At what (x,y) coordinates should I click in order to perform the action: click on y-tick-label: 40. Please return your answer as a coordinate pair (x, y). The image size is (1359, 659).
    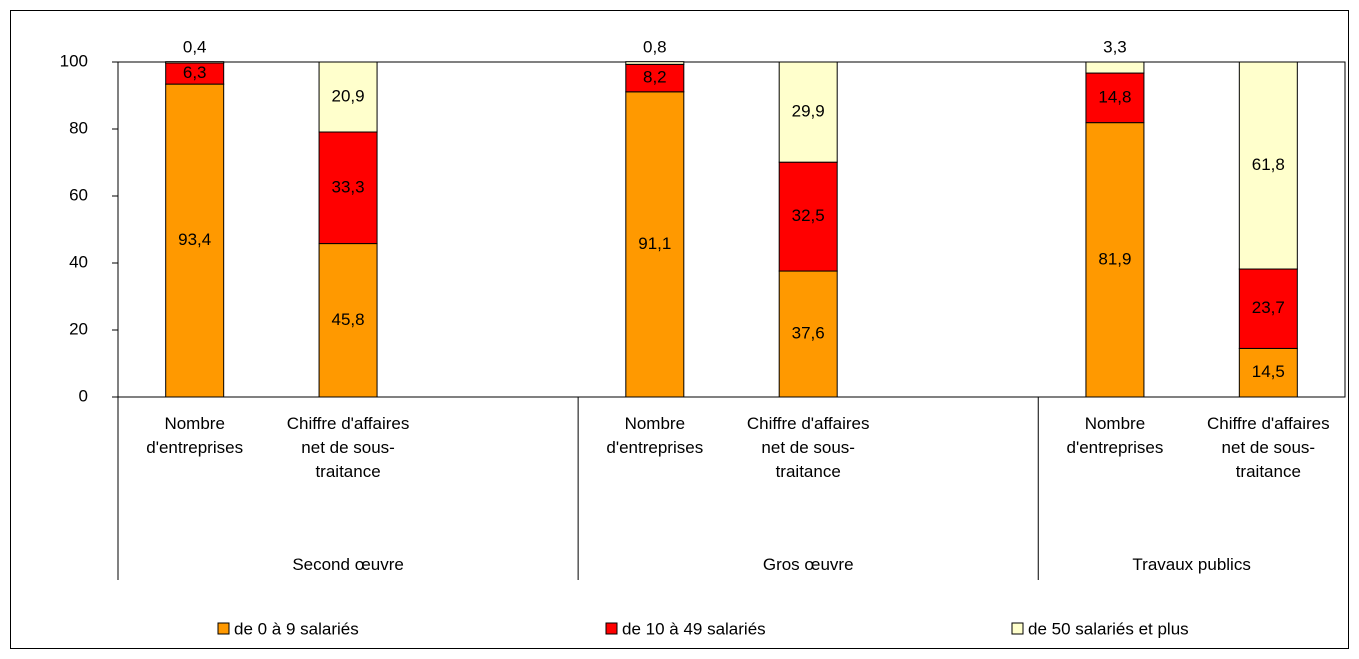
    Looking at the image, I should click on (78, 261).